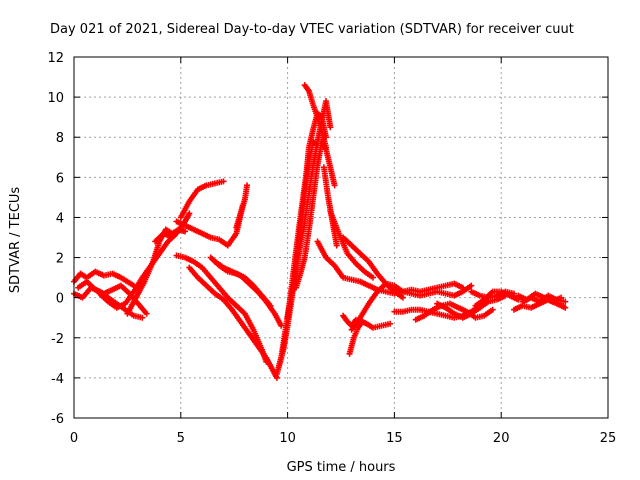 The height and width of the screenshot is (480, 640). Describe the element at coordinates (60, 299) in the screenshot. I see `y-tick-label: 0` at that location.